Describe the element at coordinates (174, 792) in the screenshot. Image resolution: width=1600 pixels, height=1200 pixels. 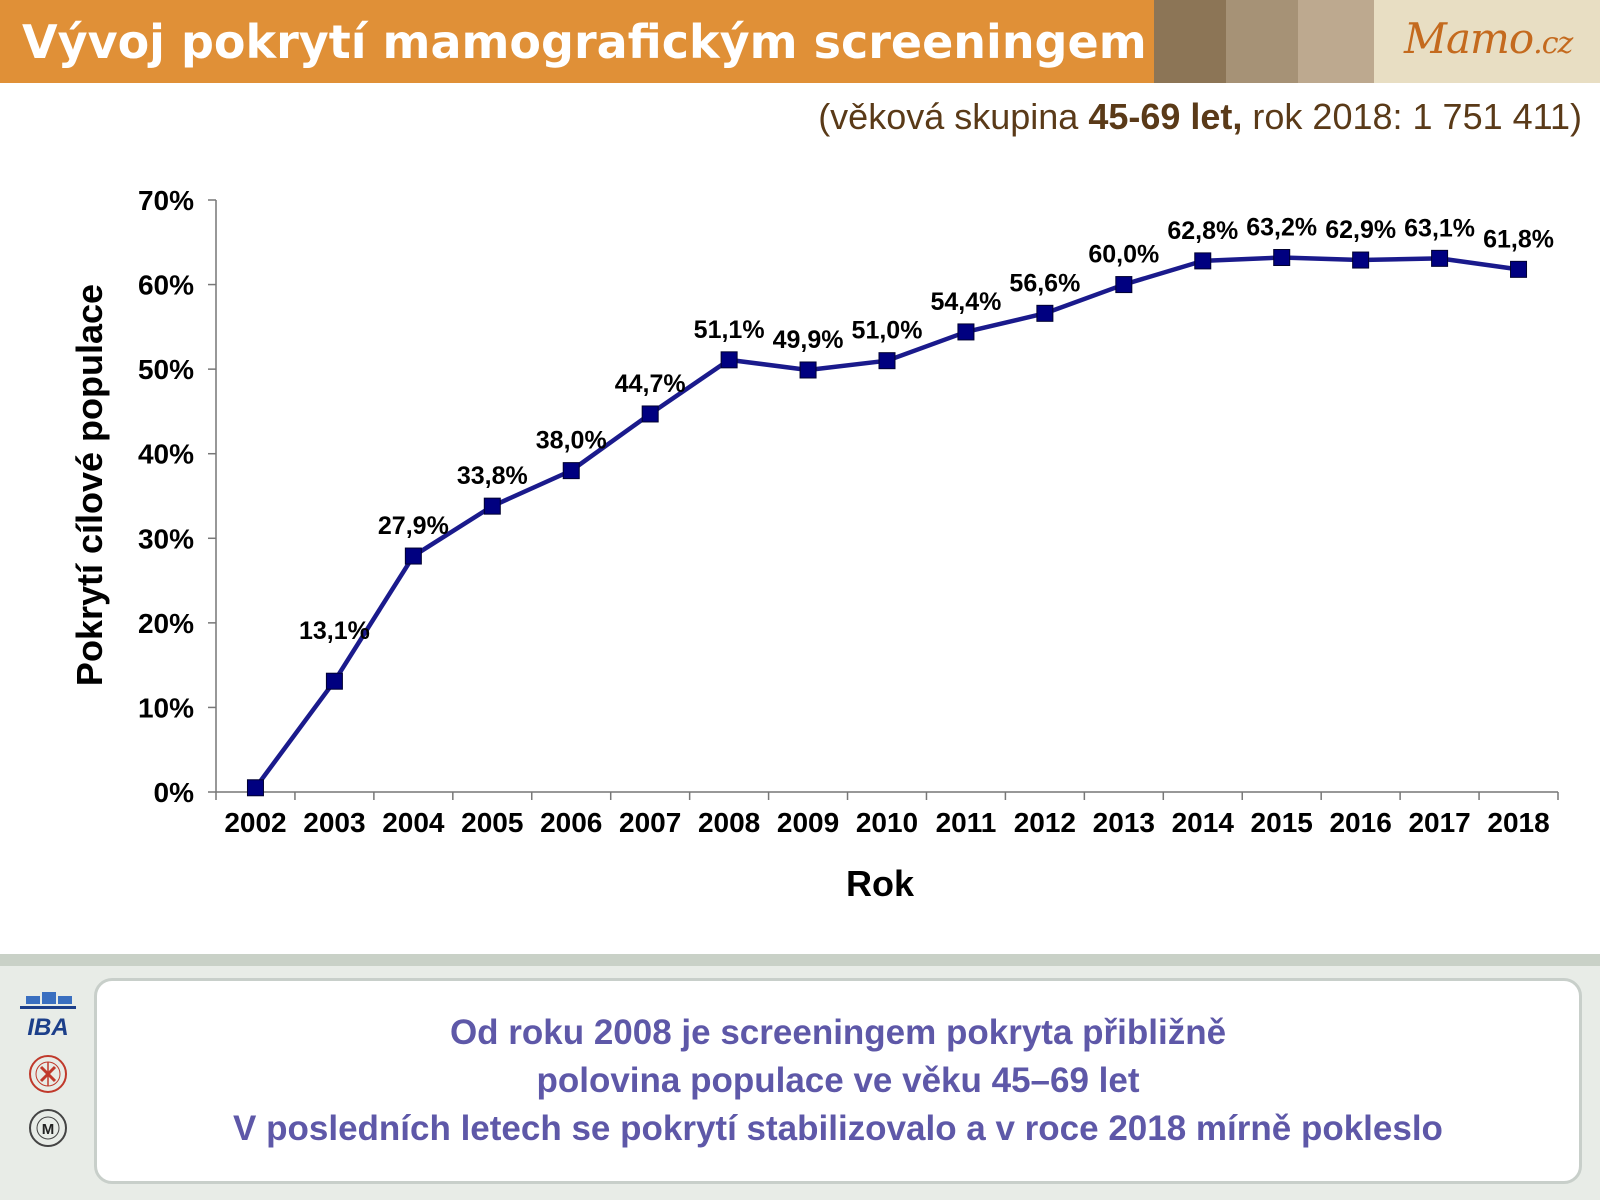
I see `y-tick-label: 0%` at that location.